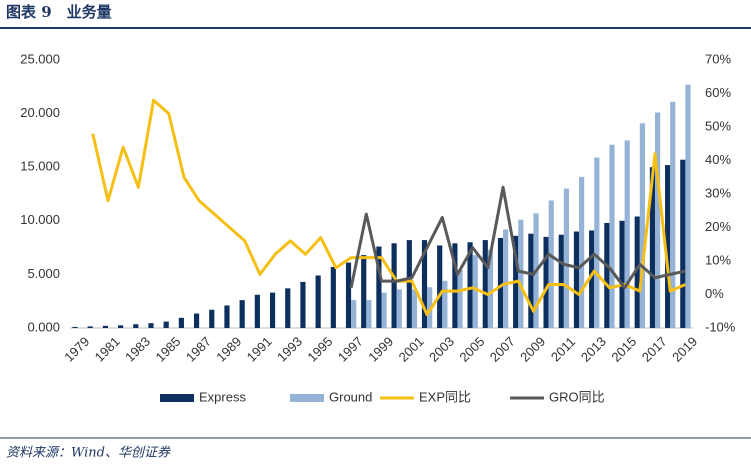 The width and height of the screenshot is (751, 475). Describe the element at coordinates (502, 349) in the screenshot. I see `x-tick-label: 2007` at that location.